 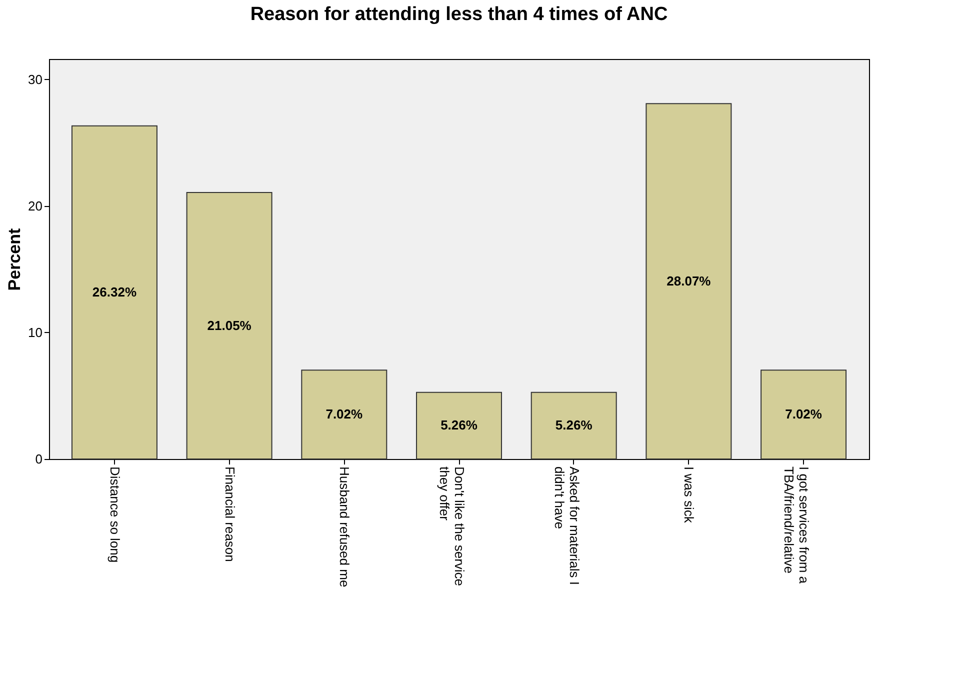 What do you see at coordinates (114, 514) in the screenshot?
I see `x-tick-label: Distance so long` at bounding box center [114, 514].